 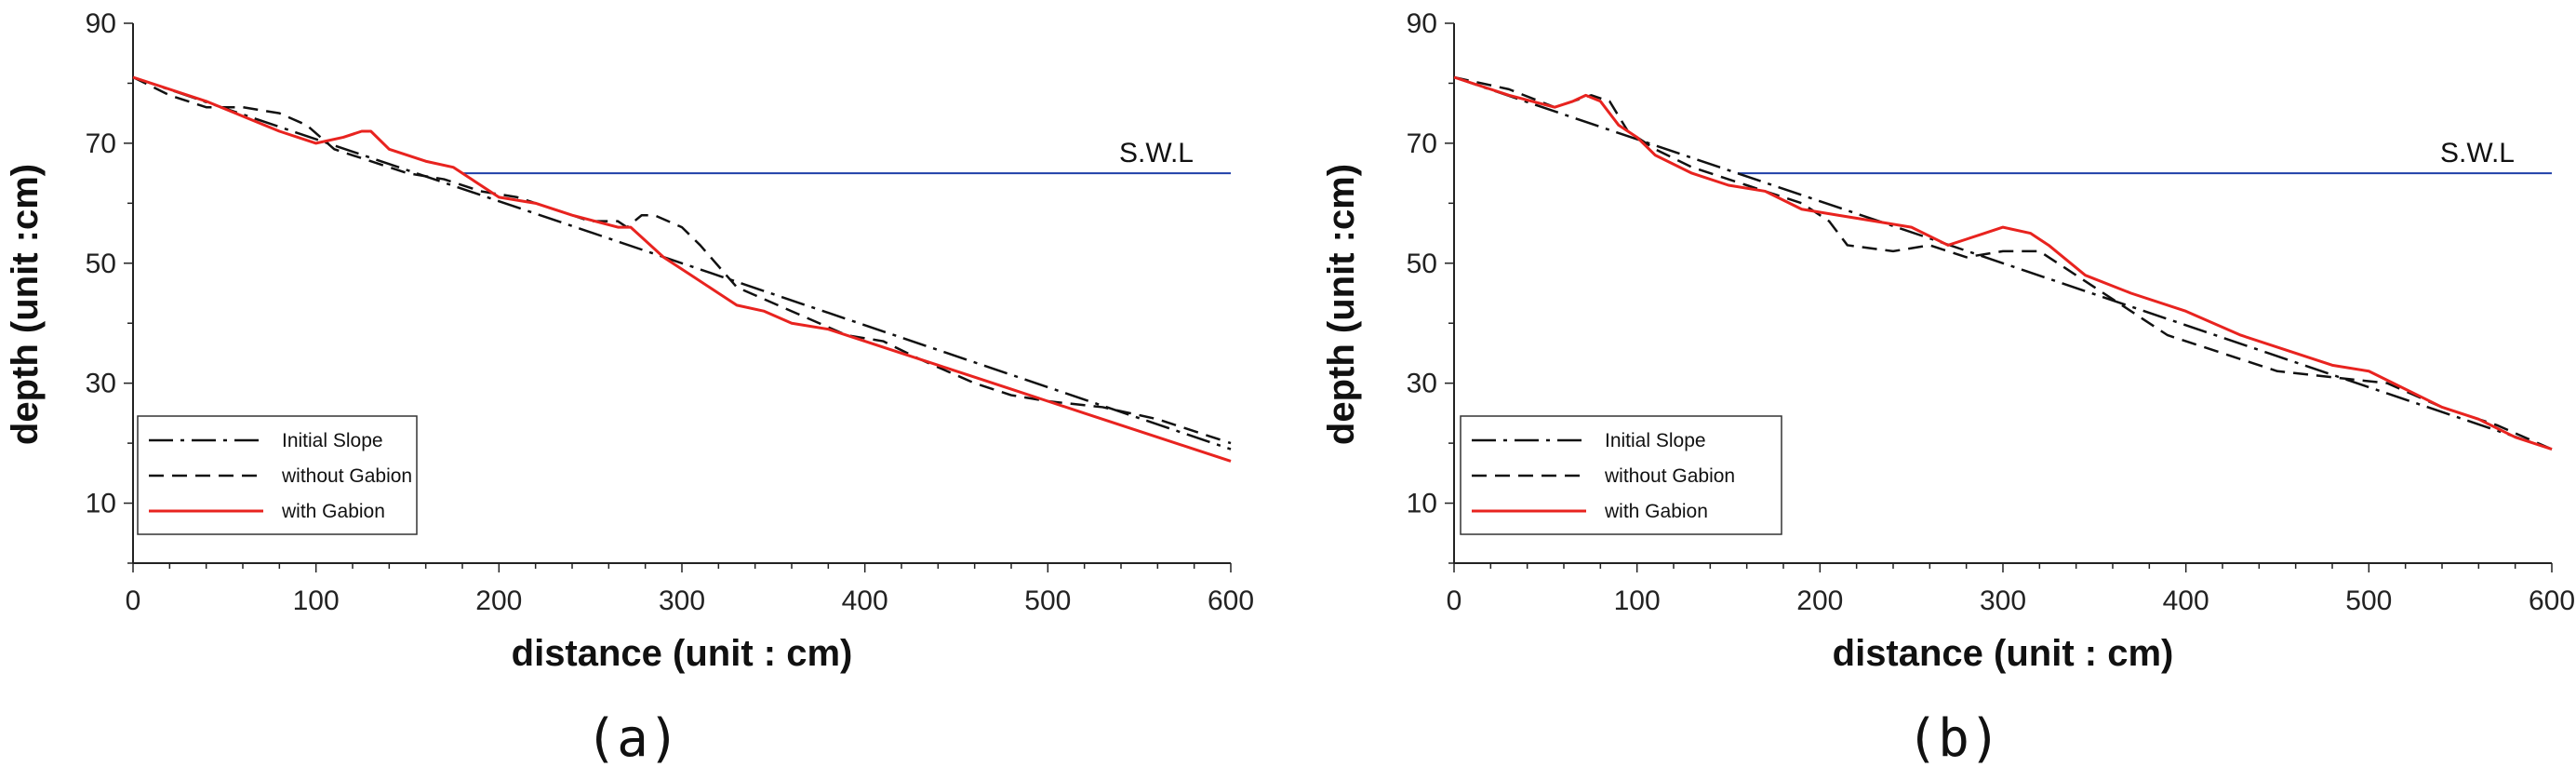 What do you see at coordinates (632, 737) in the screenshot?
I see `panel-label: (a)` at bounding box center [632, 737].